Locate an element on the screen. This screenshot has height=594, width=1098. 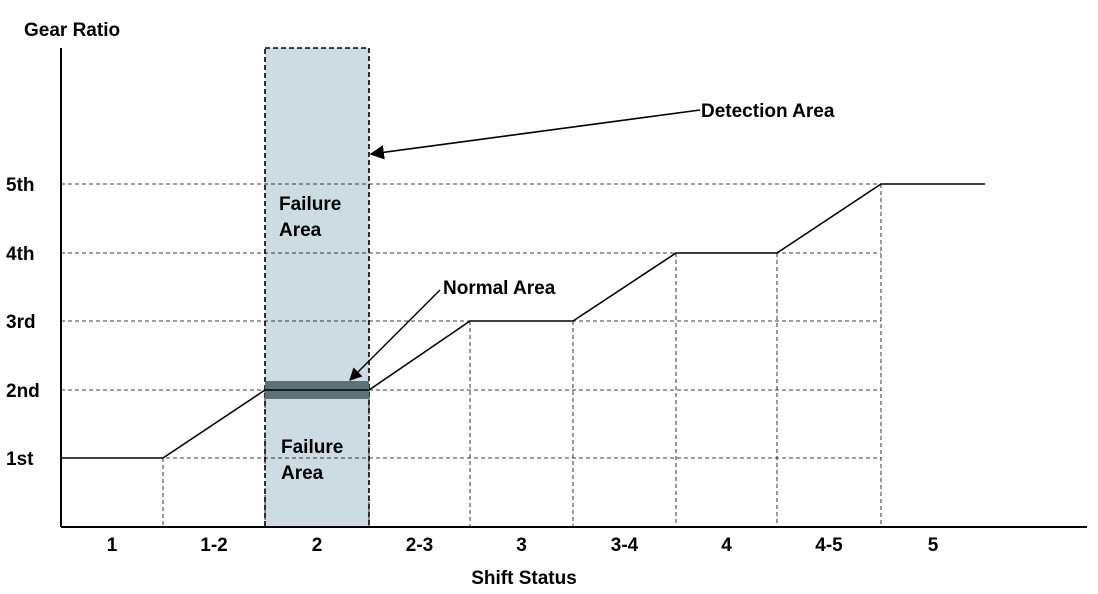
y-tick-label-3rd: 3rd is located at coordinates (21, 322).